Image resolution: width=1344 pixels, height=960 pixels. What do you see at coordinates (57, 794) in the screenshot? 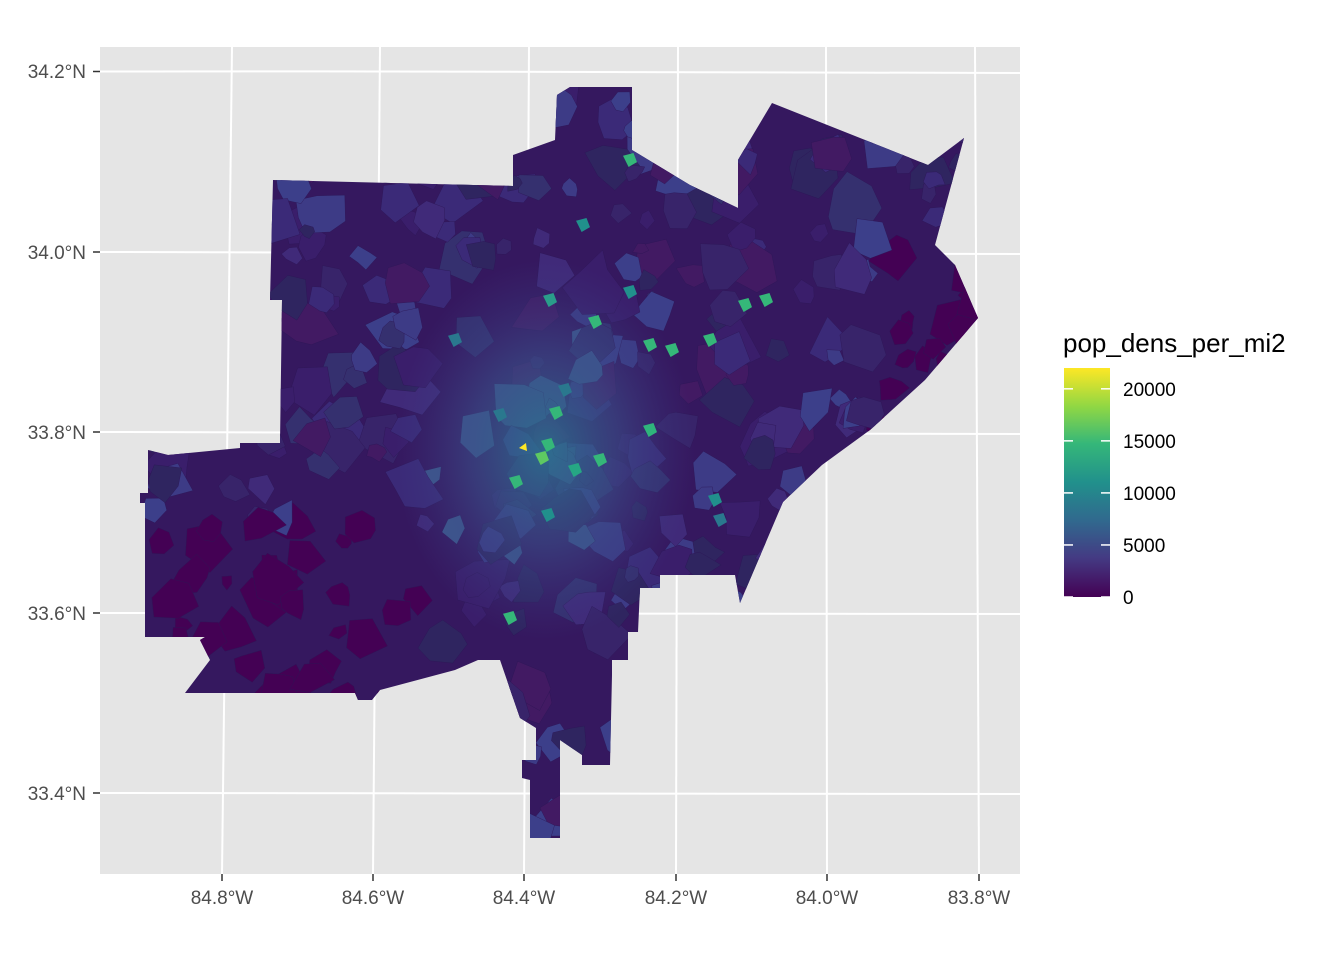
I see `y-tick-label: 33.4°N` at bounding box center [57, 794].